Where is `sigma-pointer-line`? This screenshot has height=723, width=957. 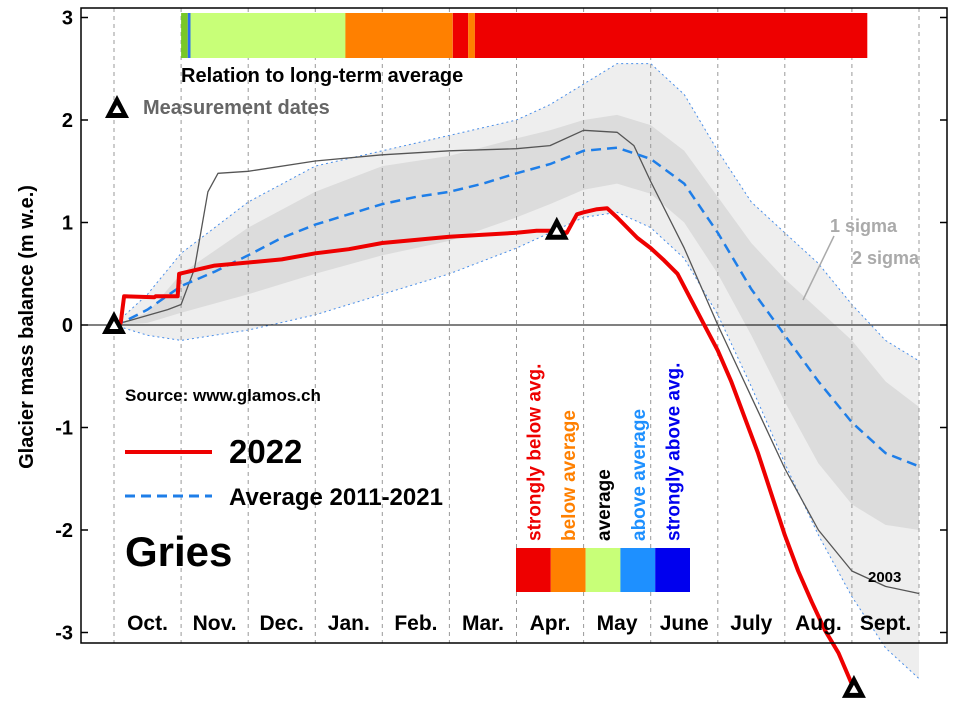 sigma-pointer-line is located at coordinates (818, 268).